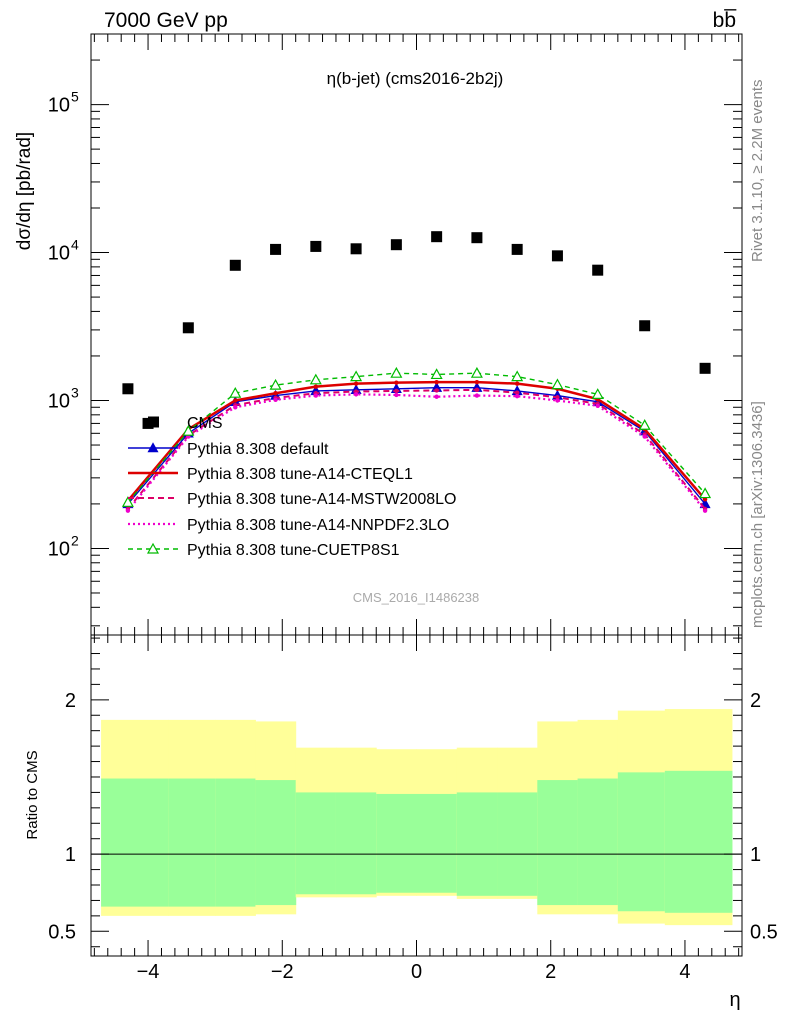  I want to click on ratio-y-tick-label-left: 1, so click(70, 855).